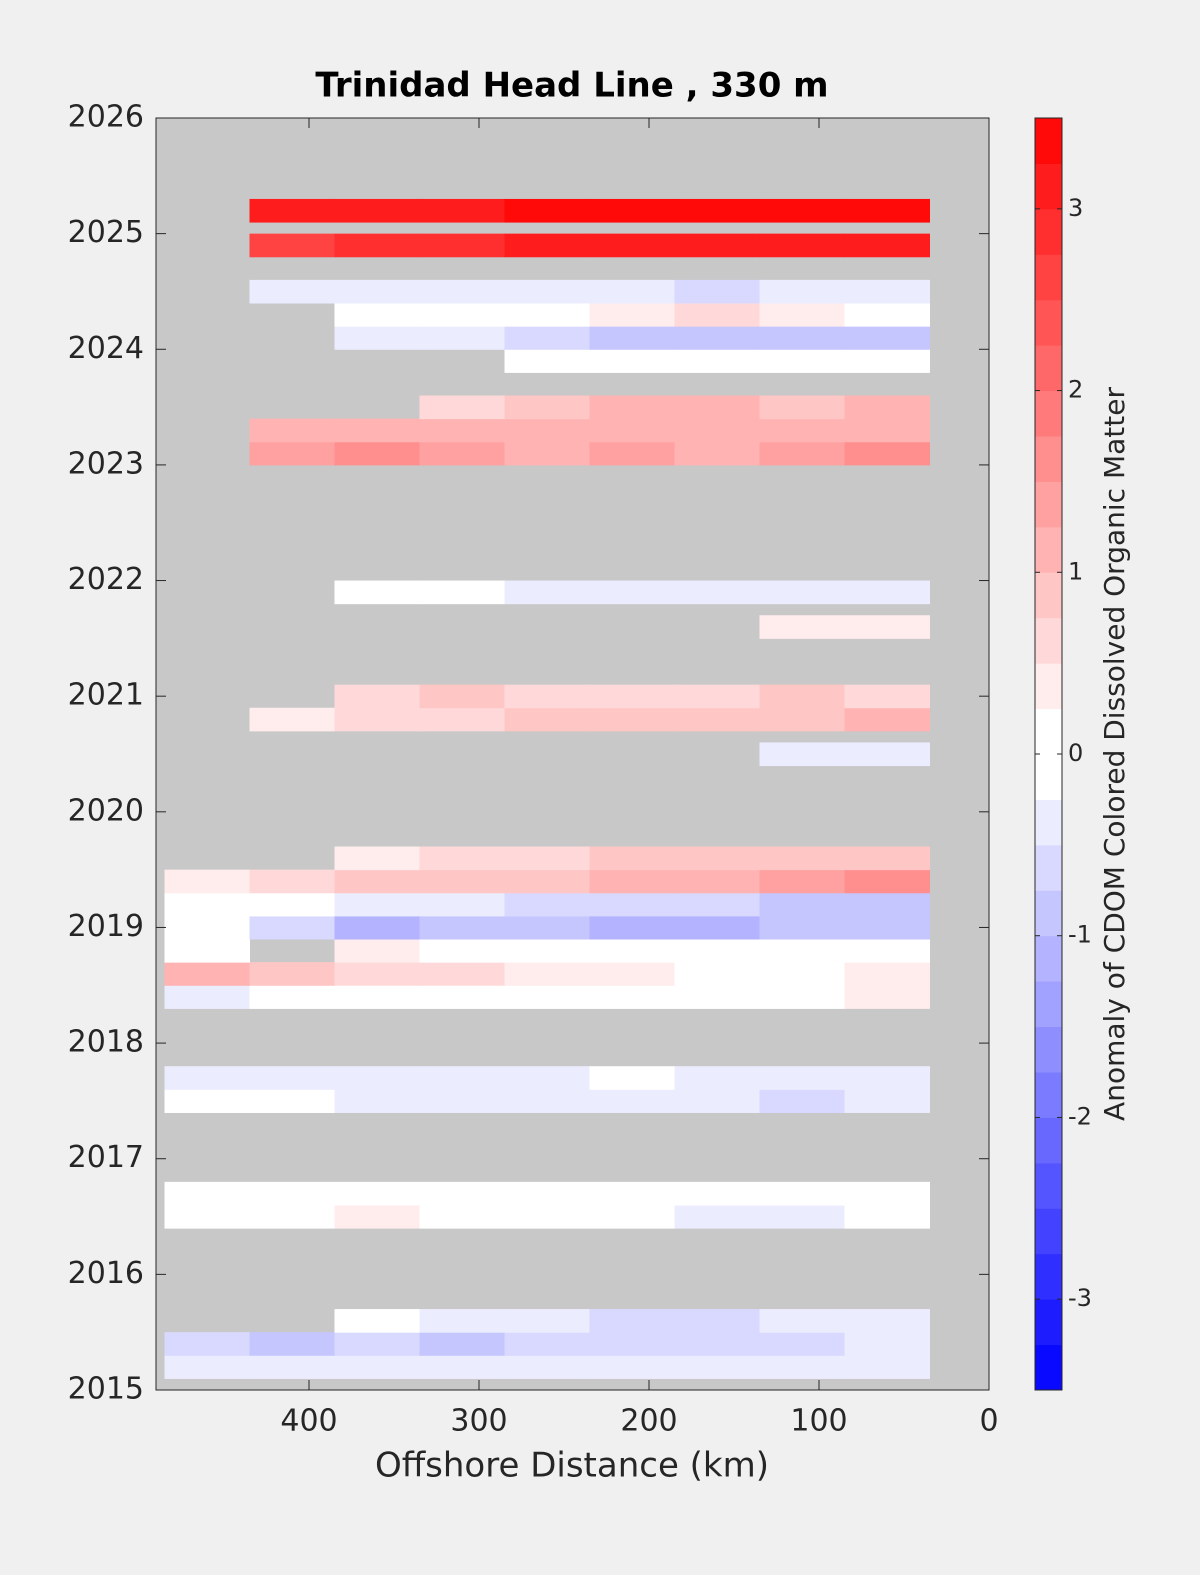 The image size is (1200, 1575). What do you see at coordinates (106, 117) in the screenshot?
I see `y-tick-label: 2026` at bounding box center [106, 117].